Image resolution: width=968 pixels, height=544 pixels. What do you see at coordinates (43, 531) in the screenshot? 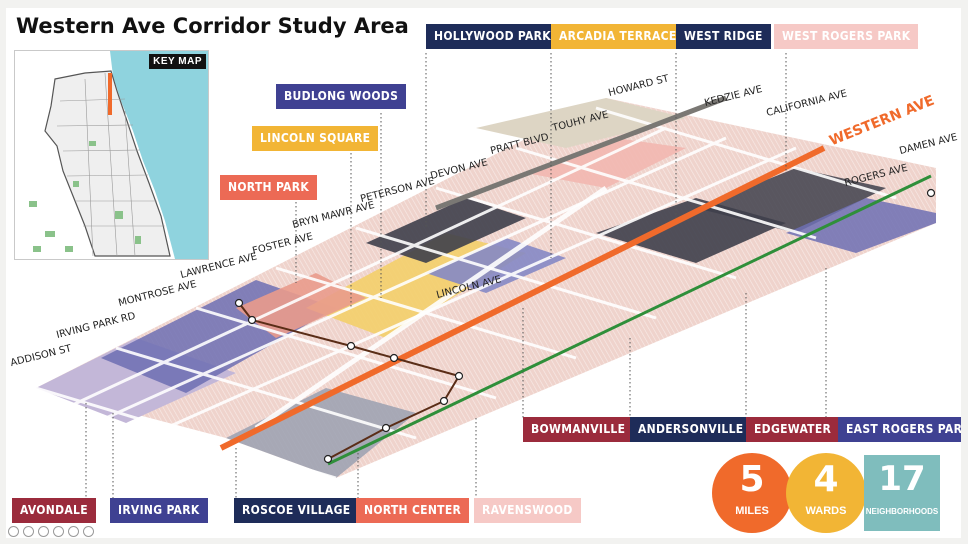
I see `pen-icon` at bounding box center [43, 531].